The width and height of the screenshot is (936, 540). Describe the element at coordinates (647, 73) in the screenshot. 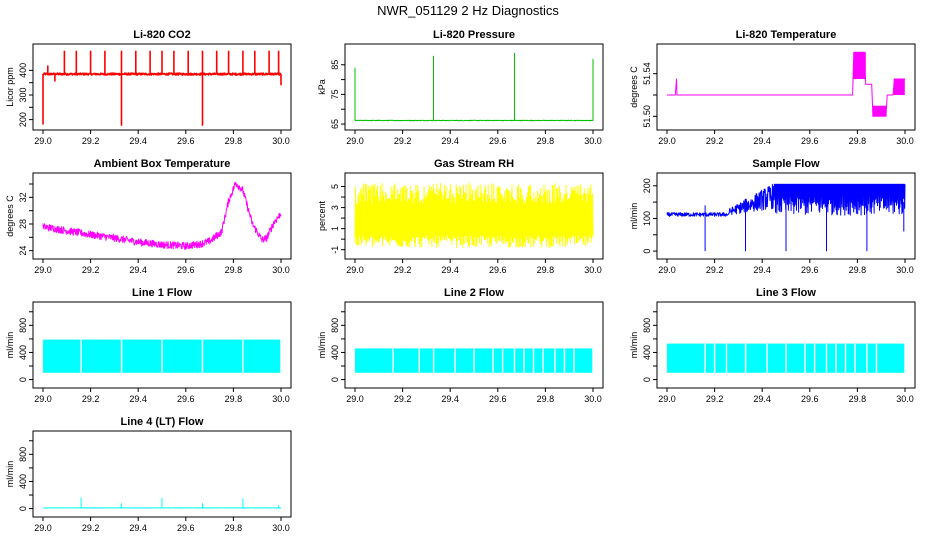

I see `y-tick-label: 51.54` at that location.